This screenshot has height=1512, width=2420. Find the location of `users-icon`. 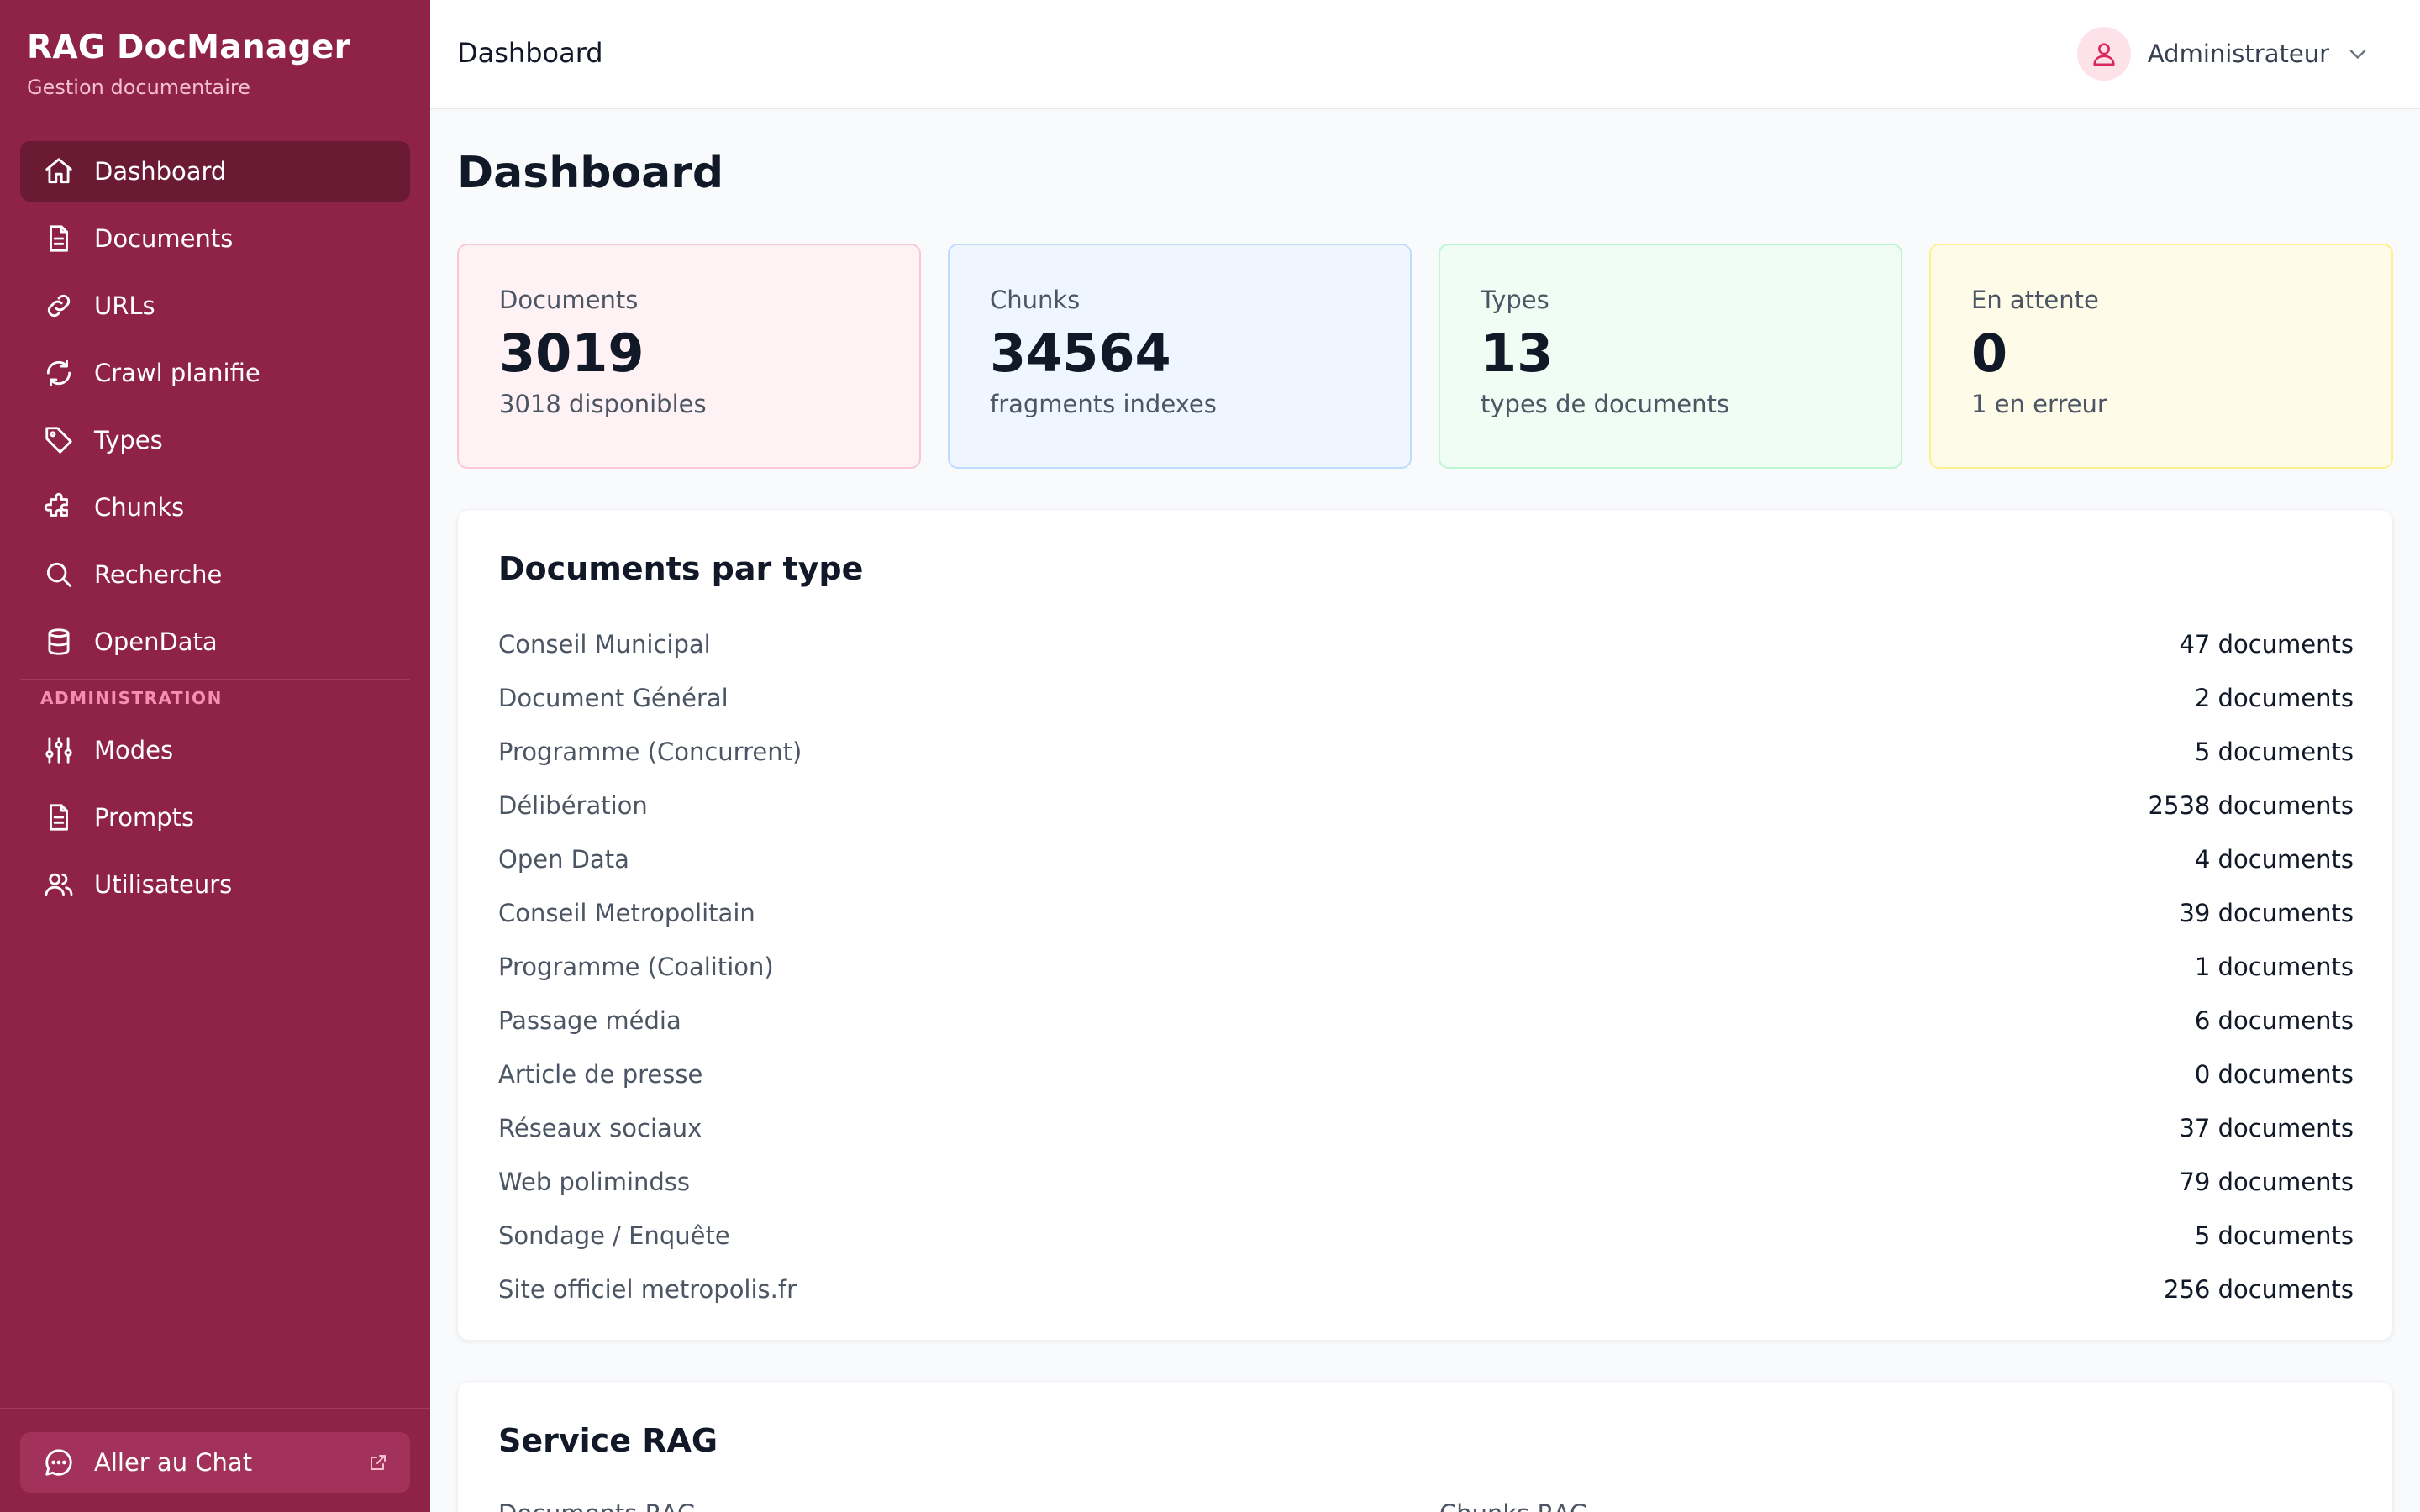

users-icon is located at coordinates (59, 884).